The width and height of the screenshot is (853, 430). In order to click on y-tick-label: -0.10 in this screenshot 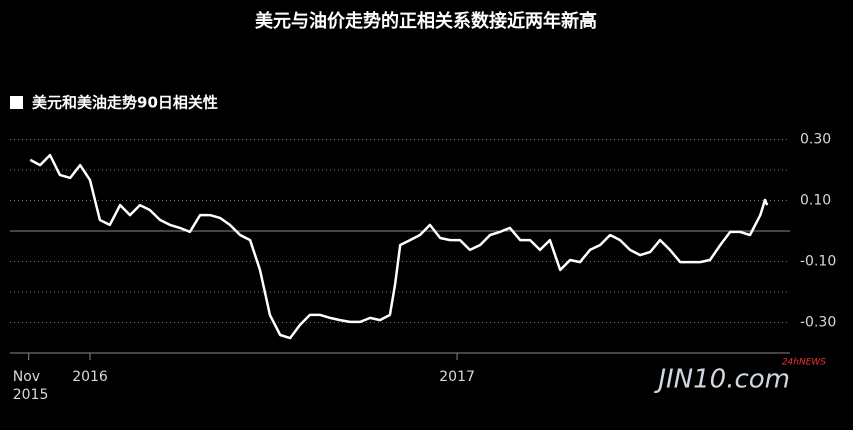, I will do `click(818, 262)`.